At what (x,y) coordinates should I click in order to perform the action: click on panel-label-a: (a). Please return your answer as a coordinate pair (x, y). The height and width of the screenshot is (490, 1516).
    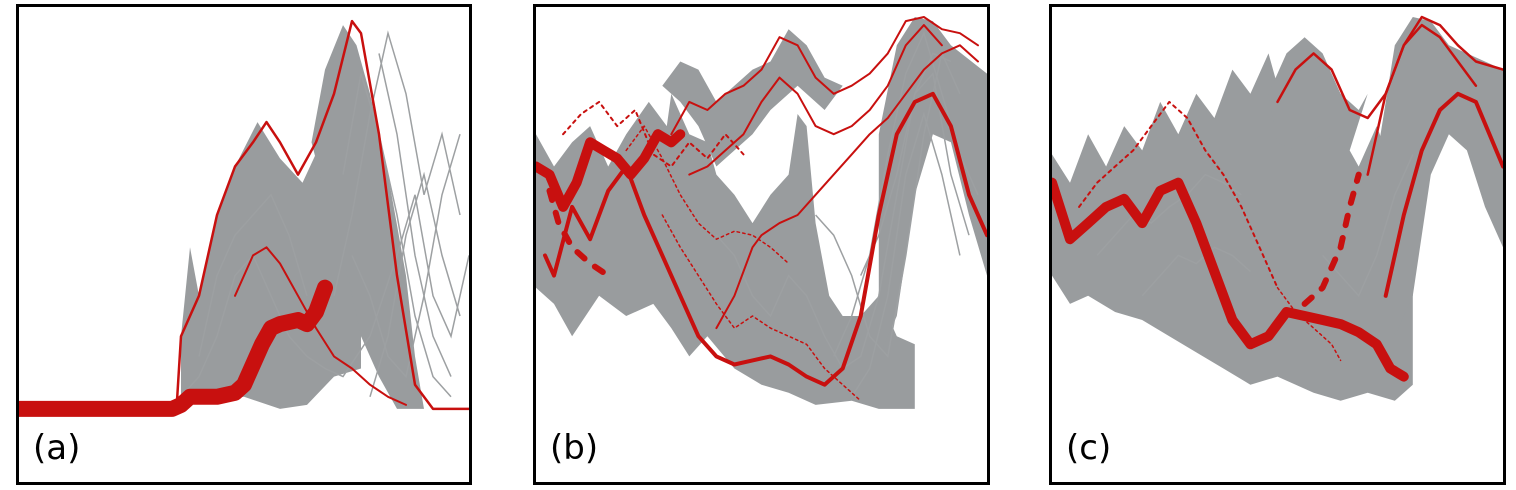
    Looking at the image, I should click on (57, 448).